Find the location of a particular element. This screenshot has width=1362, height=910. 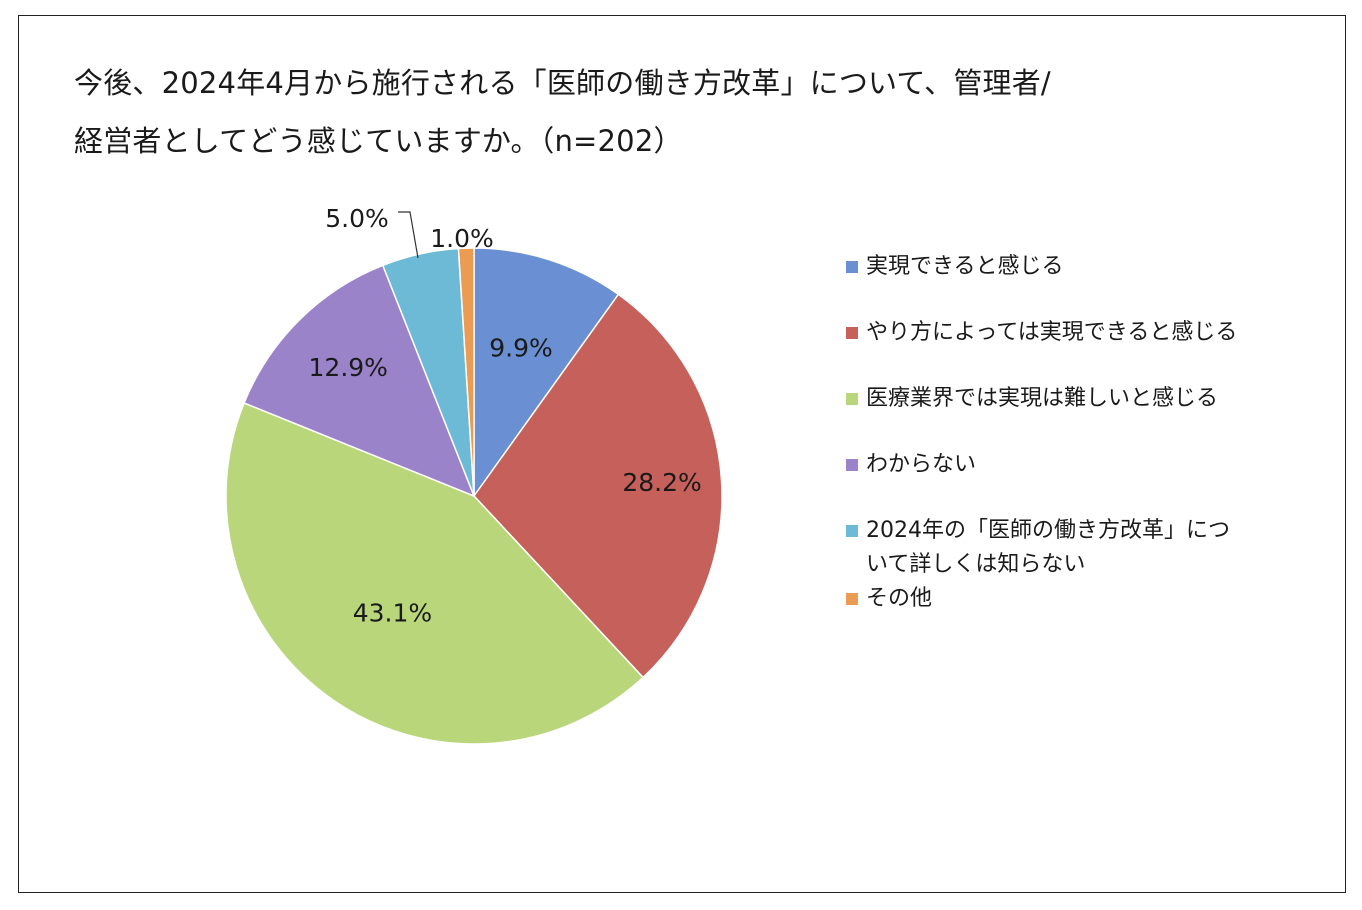

slice-label-4: 12.9% is located at coordinates (348, 367).